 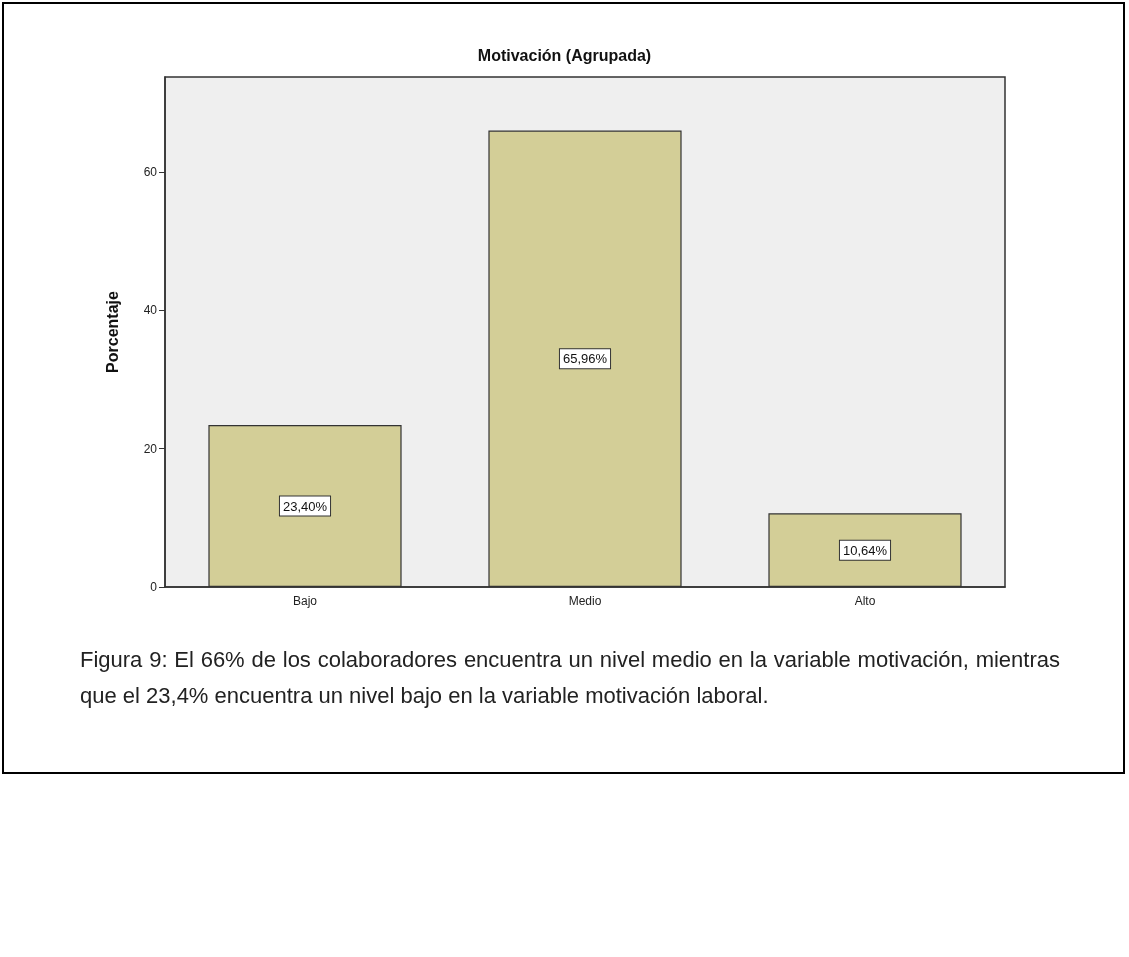 What do you see at coordinates (585, 359) in the screenshot?
I see `data-label: 65,96%` at bounding box center [585, 359].